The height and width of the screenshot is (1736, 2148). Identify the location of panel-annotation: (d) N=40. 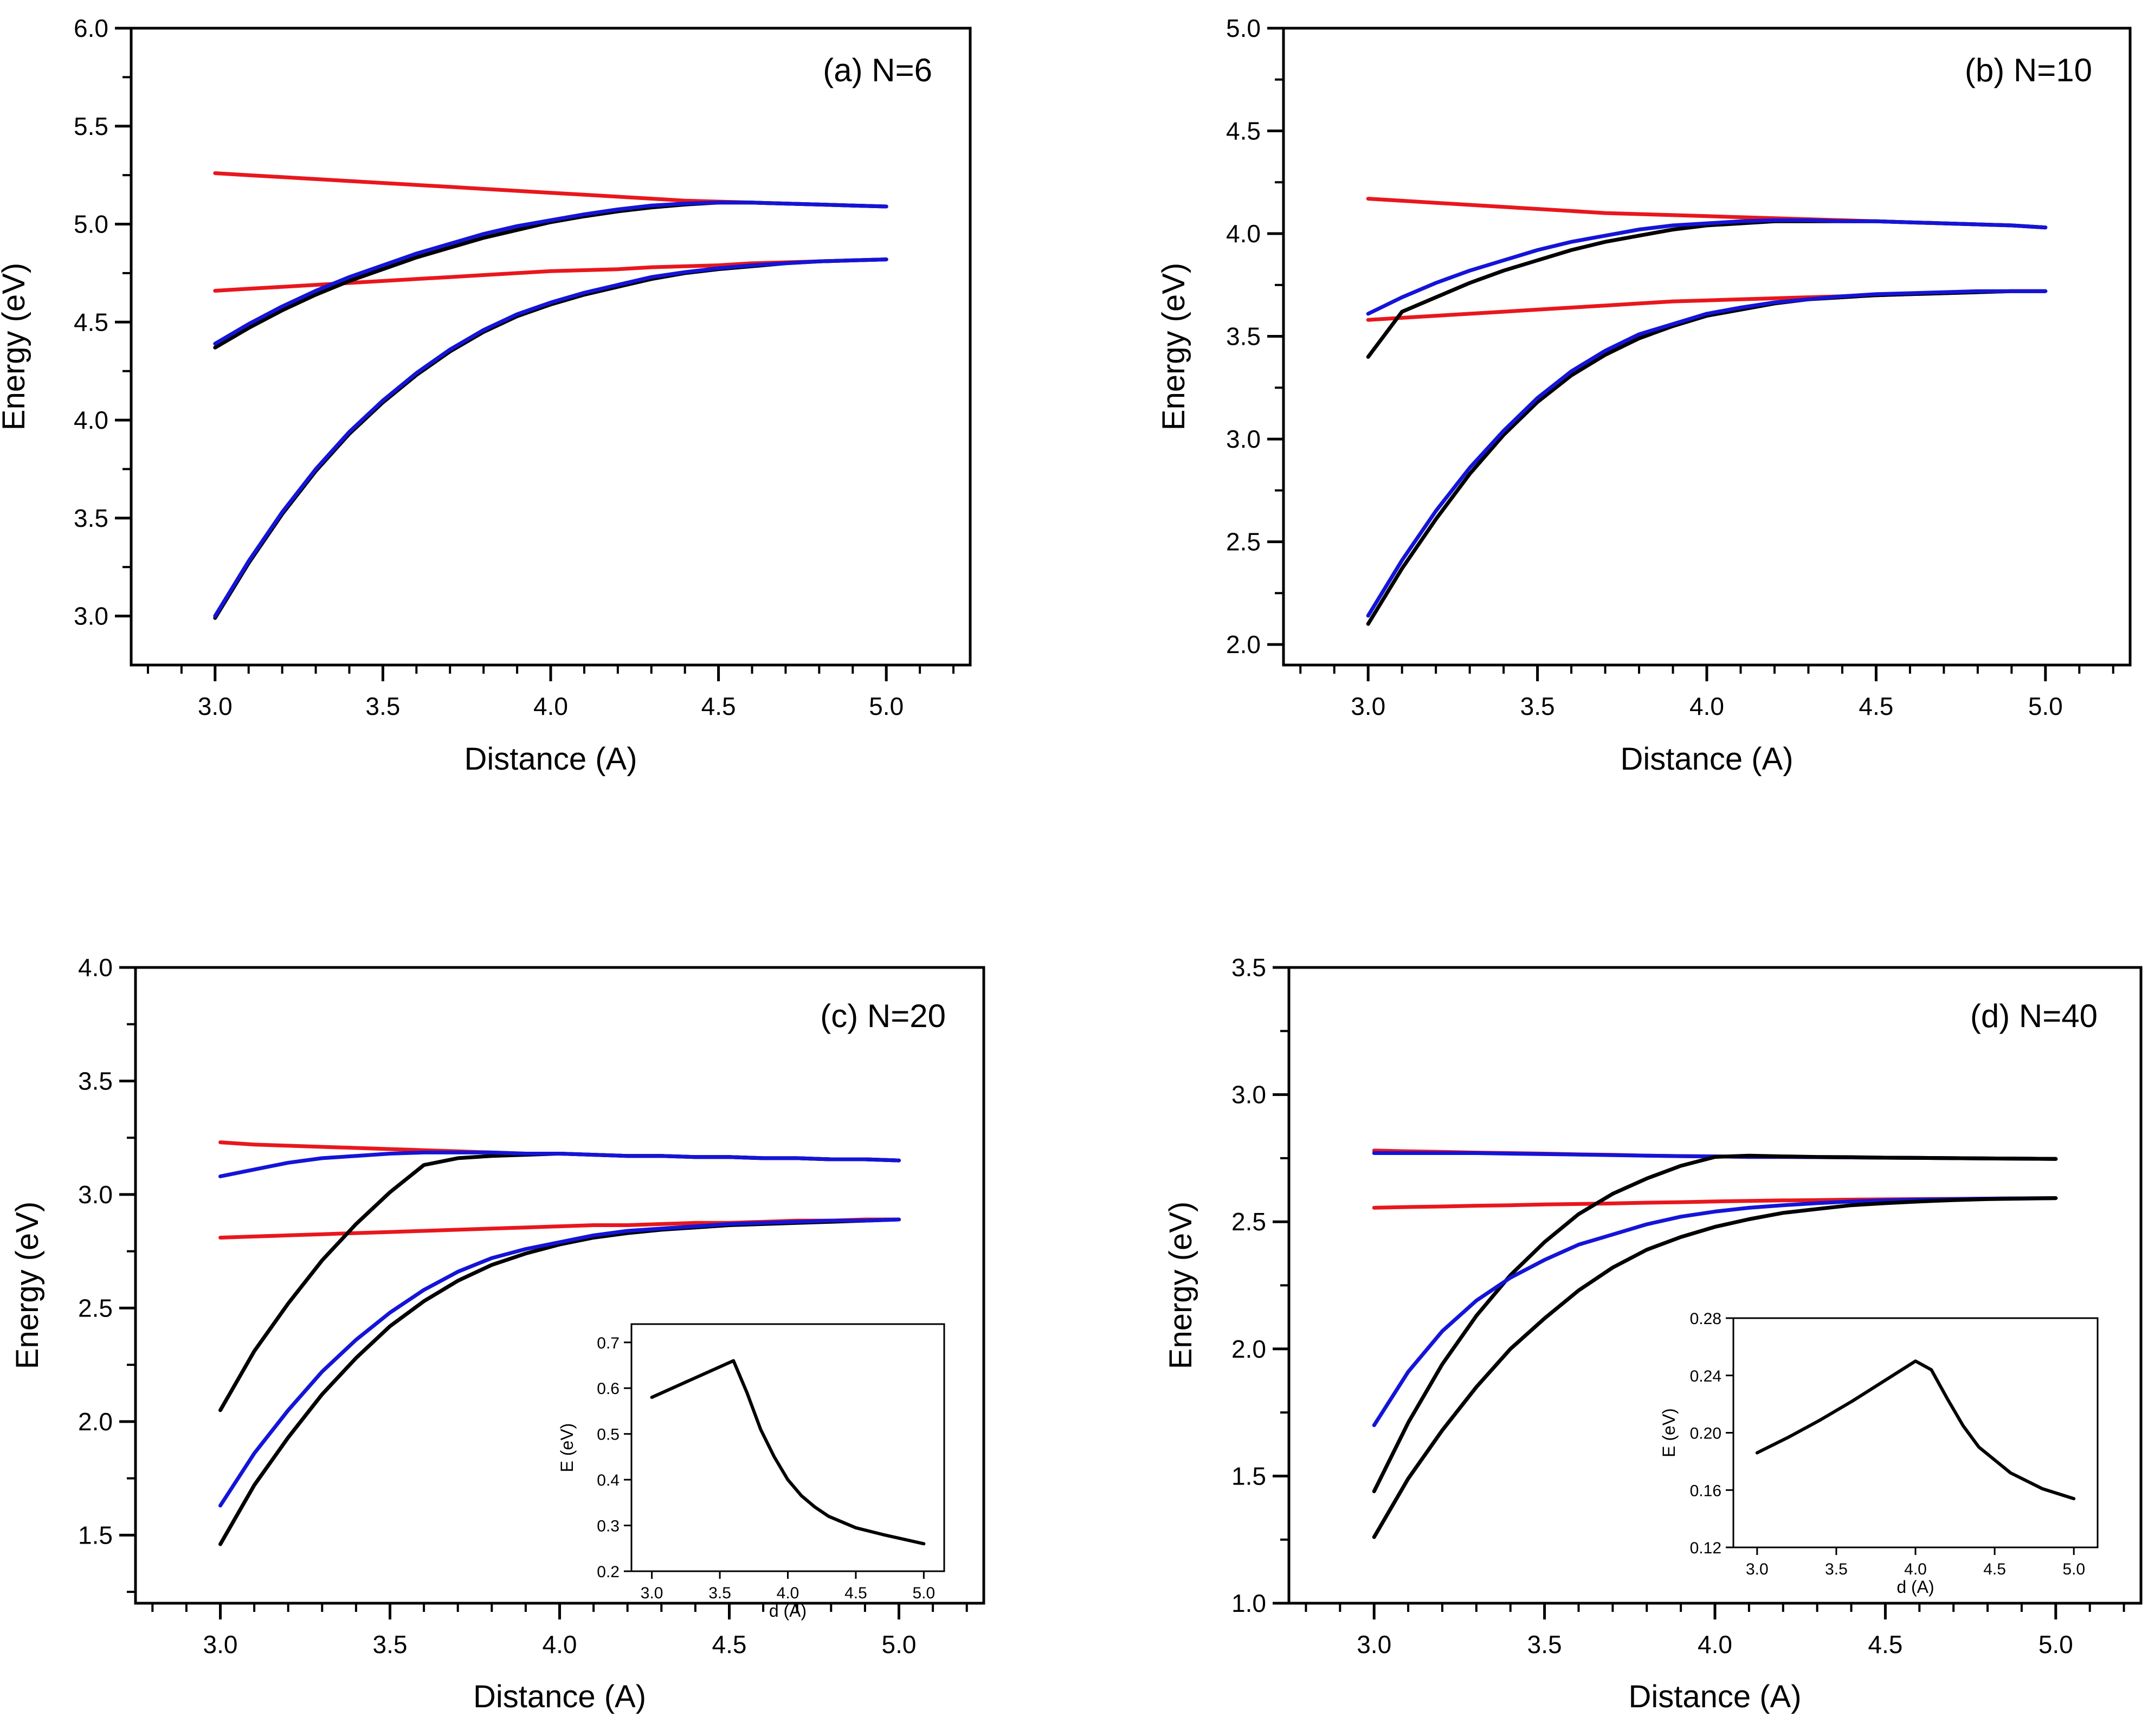
(2034, 1016).